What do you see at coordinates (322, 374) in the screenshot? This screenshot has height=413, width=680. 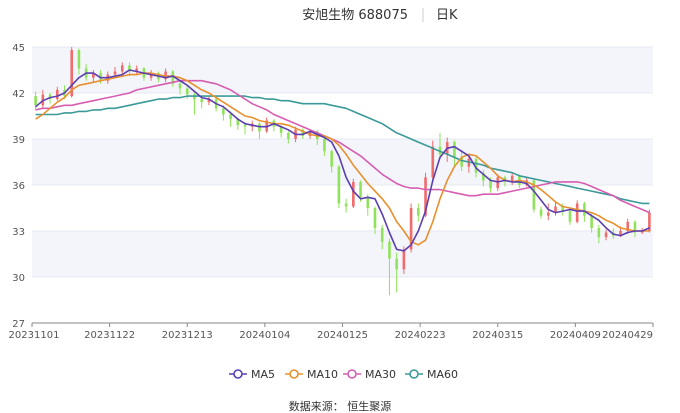 I see `legend-label: MA10` at bounding box center [322, 374].